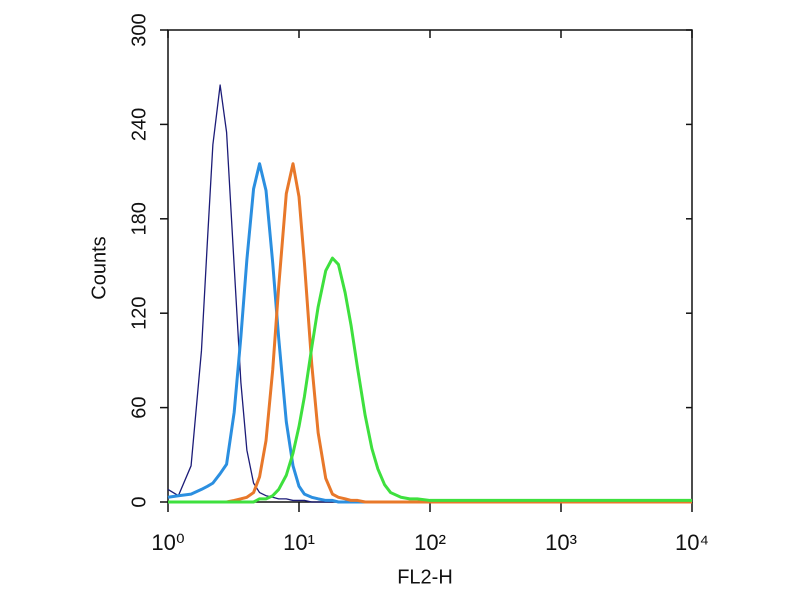 This screenshot has width=800, height=600. What do you see at coordinates (430, 542) in the screenshot?
I see `x-tick-label: 10²` at bounding box center [430, 542].